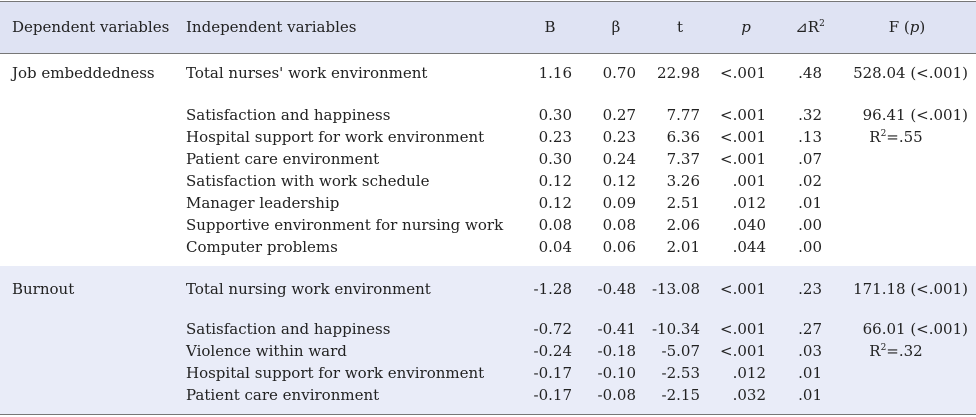 The height and width of the screenshot is (417, 976). Describe the element at coordinates (308, 181) in the screenshot. I see `variable-name: Satisfaction with work schedule` at that location.